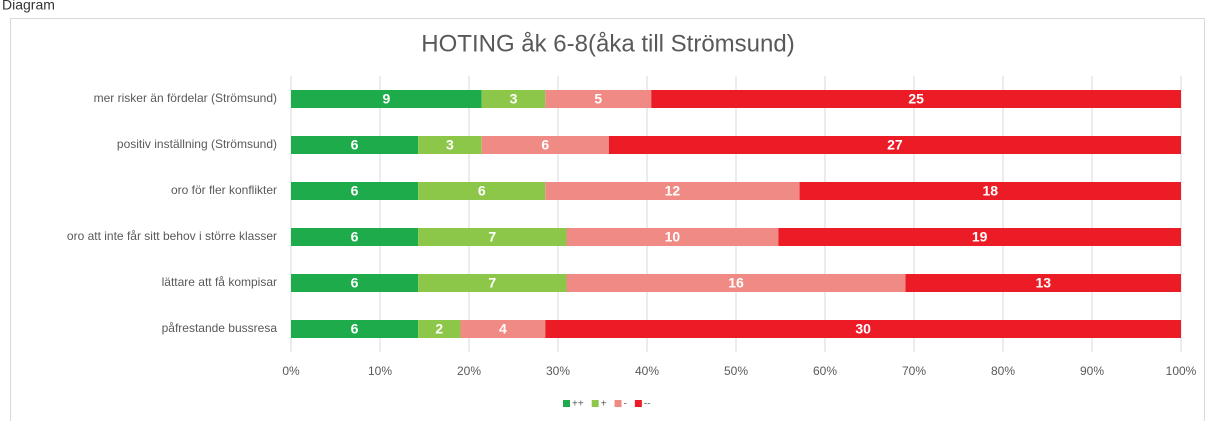  I want to click on y-tick-label: påfrestande bussresa, so click(220, 328).